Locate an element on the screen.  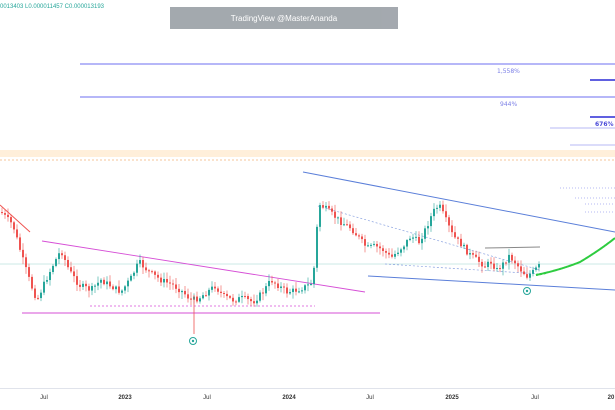
blue-dashed-line is located at coordinates (429, 238).